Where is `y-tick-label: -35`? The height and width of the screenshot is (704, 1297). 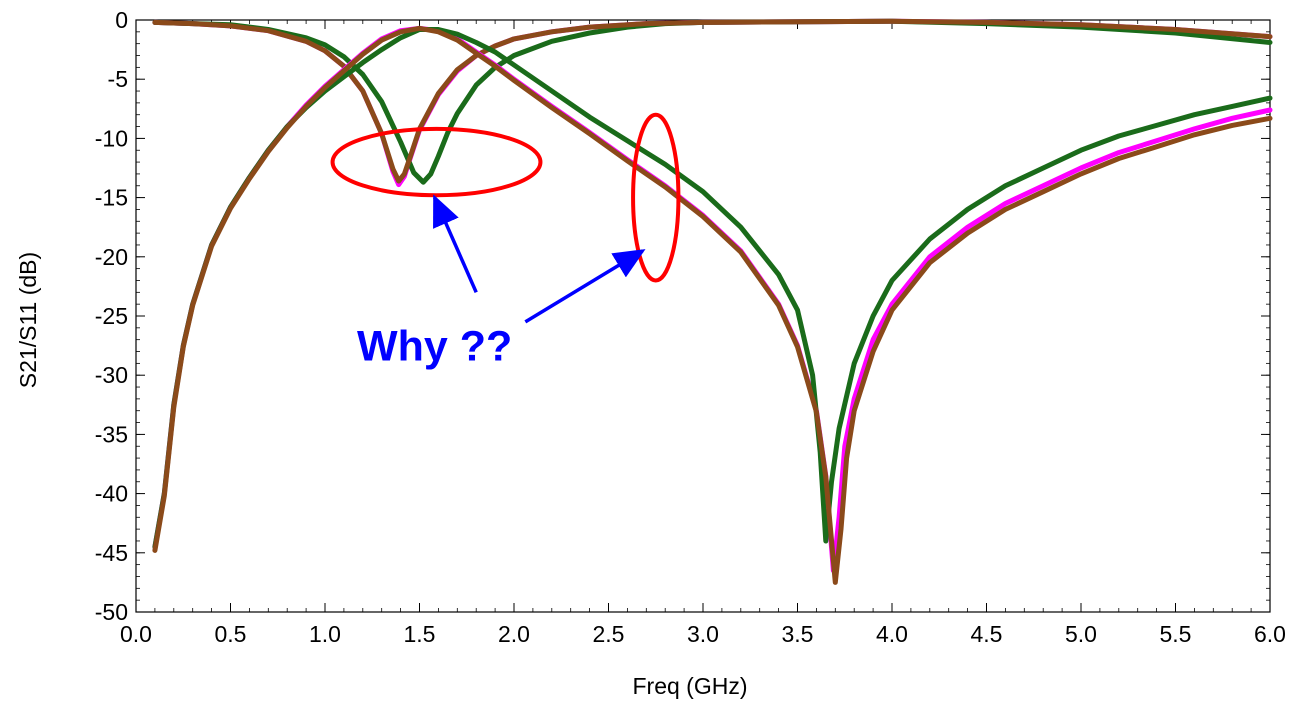
y-tick-label: -35 is located at coordinates (111, 434).